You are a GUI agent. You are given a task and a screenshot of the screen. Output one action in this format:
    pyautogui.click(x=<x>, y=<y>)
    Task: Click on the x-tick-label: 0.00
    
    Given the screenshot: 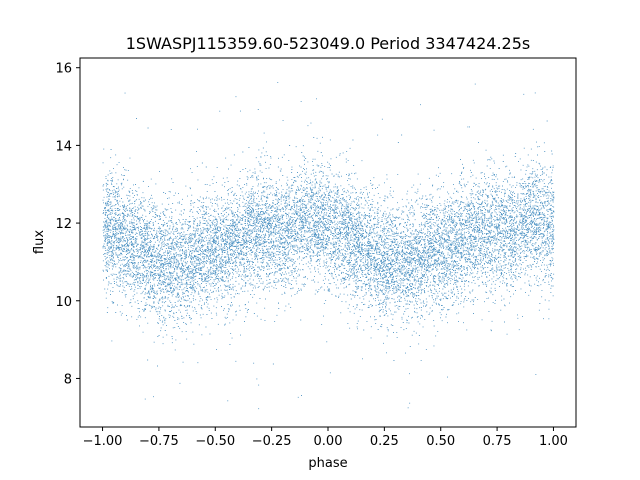 What is the action you would take?
    pyautogui.click(x=328, y=441)
    